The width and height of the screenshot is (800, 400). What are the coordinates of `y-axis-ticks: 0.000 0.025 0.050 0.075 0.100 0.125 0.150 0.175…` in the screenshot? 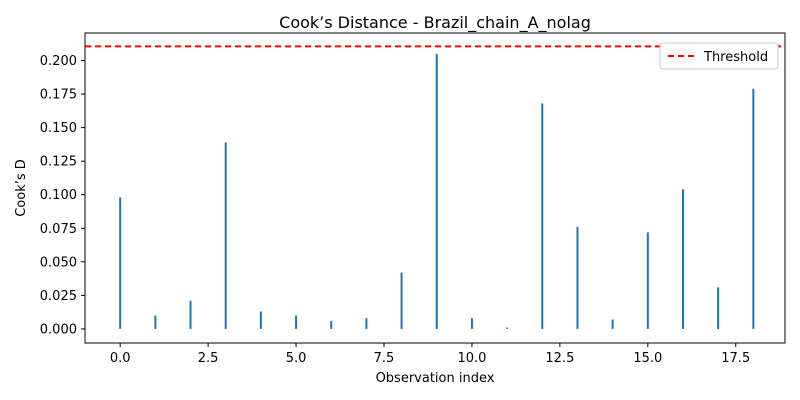 It's located at (62, 195).